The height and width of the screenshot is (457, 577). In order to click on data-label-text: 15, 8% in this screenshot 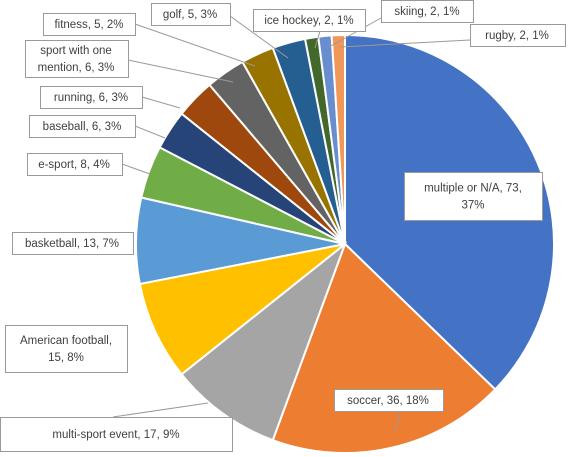, I will do `click(66, 358)`.